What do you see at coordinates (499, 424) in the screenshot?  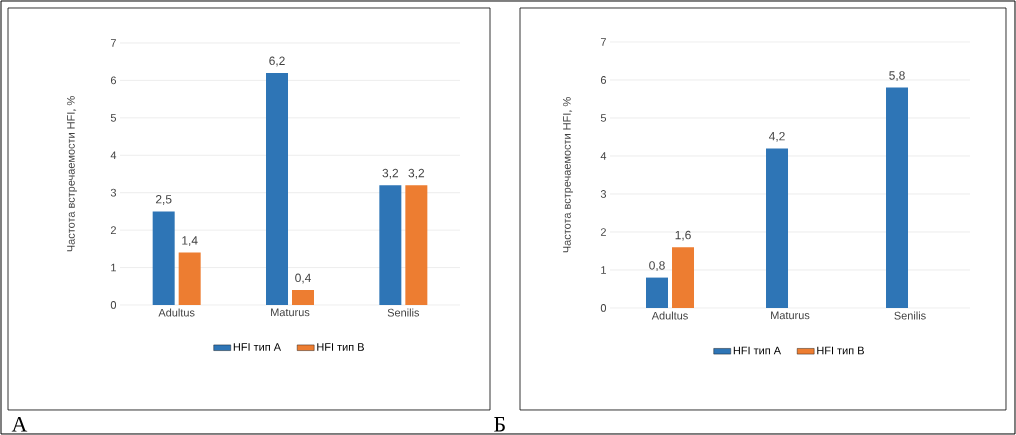 I see `text: Б` at bounding box center [499, 424].